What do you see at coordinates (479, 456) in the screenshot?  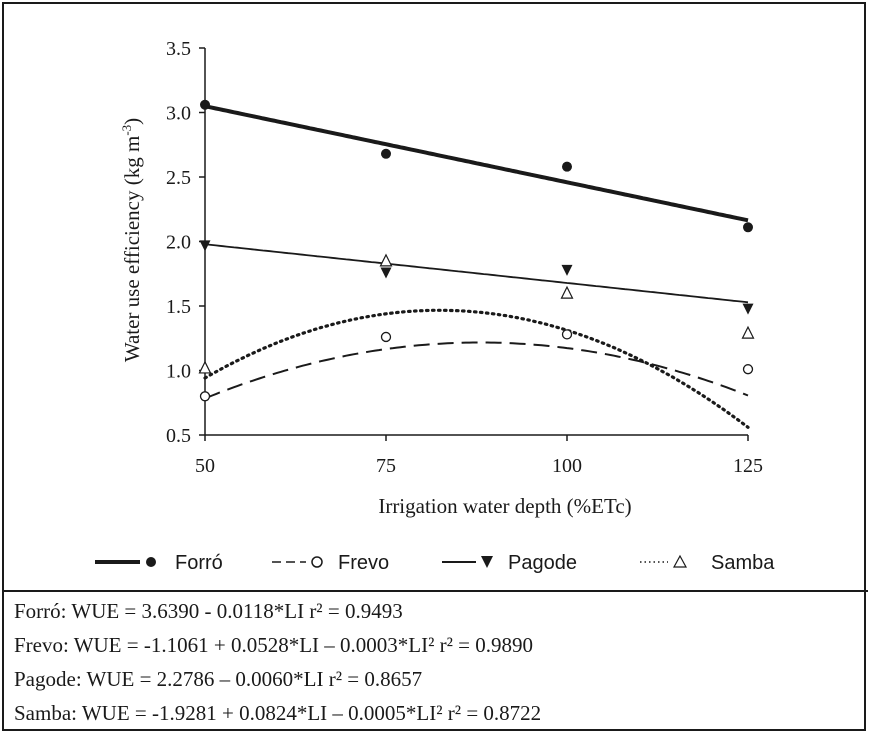 I see `x-ticks: 50 75 100 125` at bounding box center [479, 456].